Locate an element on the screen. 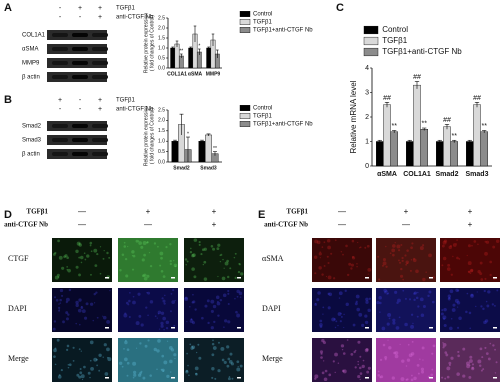  y-tick-label: 1.0 is located at coordinates (161, 142).